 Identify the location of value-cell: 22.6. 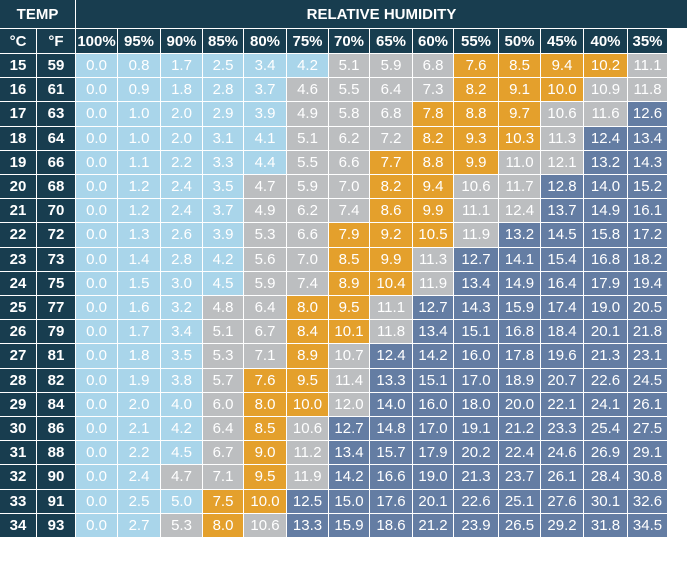
(606, 380).